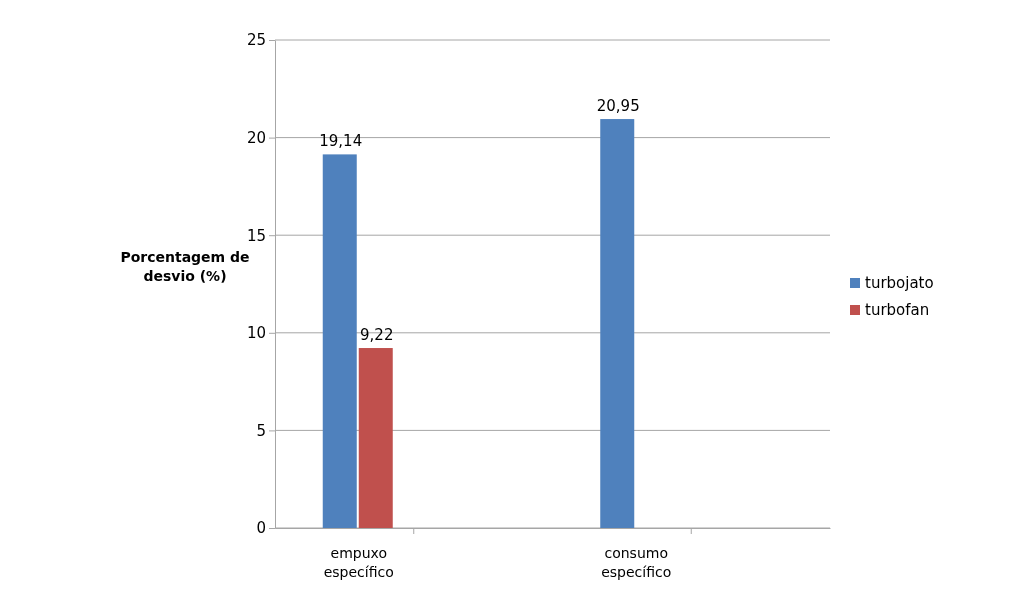  What do you see at coordinates (261, 430) in the screenshot?
I see `y-tick-label: 5` at bounding box center [261, 430].